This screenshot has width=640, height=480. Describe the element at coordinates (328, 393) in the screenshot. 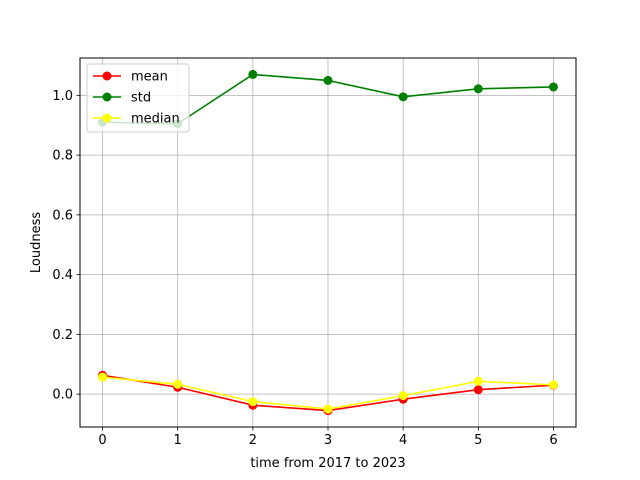

I see `series-median` at that location.